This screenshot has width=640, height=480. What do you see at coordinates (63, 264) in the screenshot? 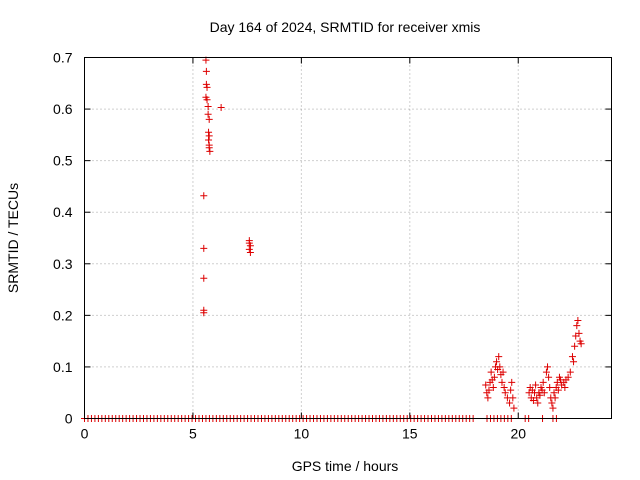
I see `y-tick-label: 0.3` at bounding box center [63, 264].